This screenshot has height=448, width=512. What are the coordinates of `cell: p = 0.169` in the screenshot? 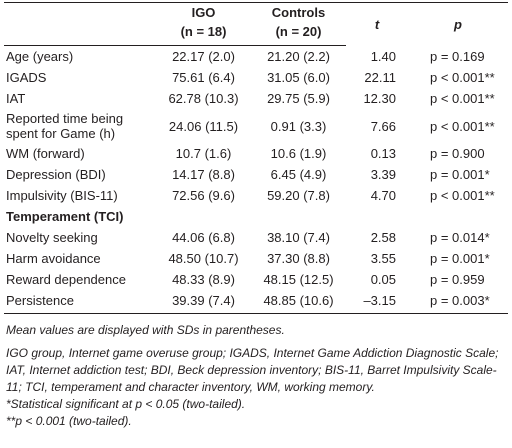 It's located at (457, 56).